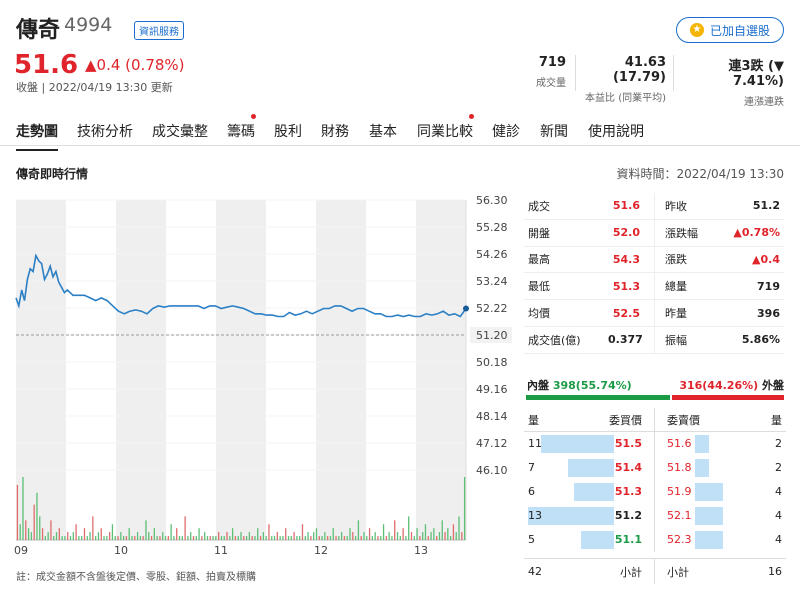 The image size is (800, 598). I want to click on outer-bar, so click(727, 397).